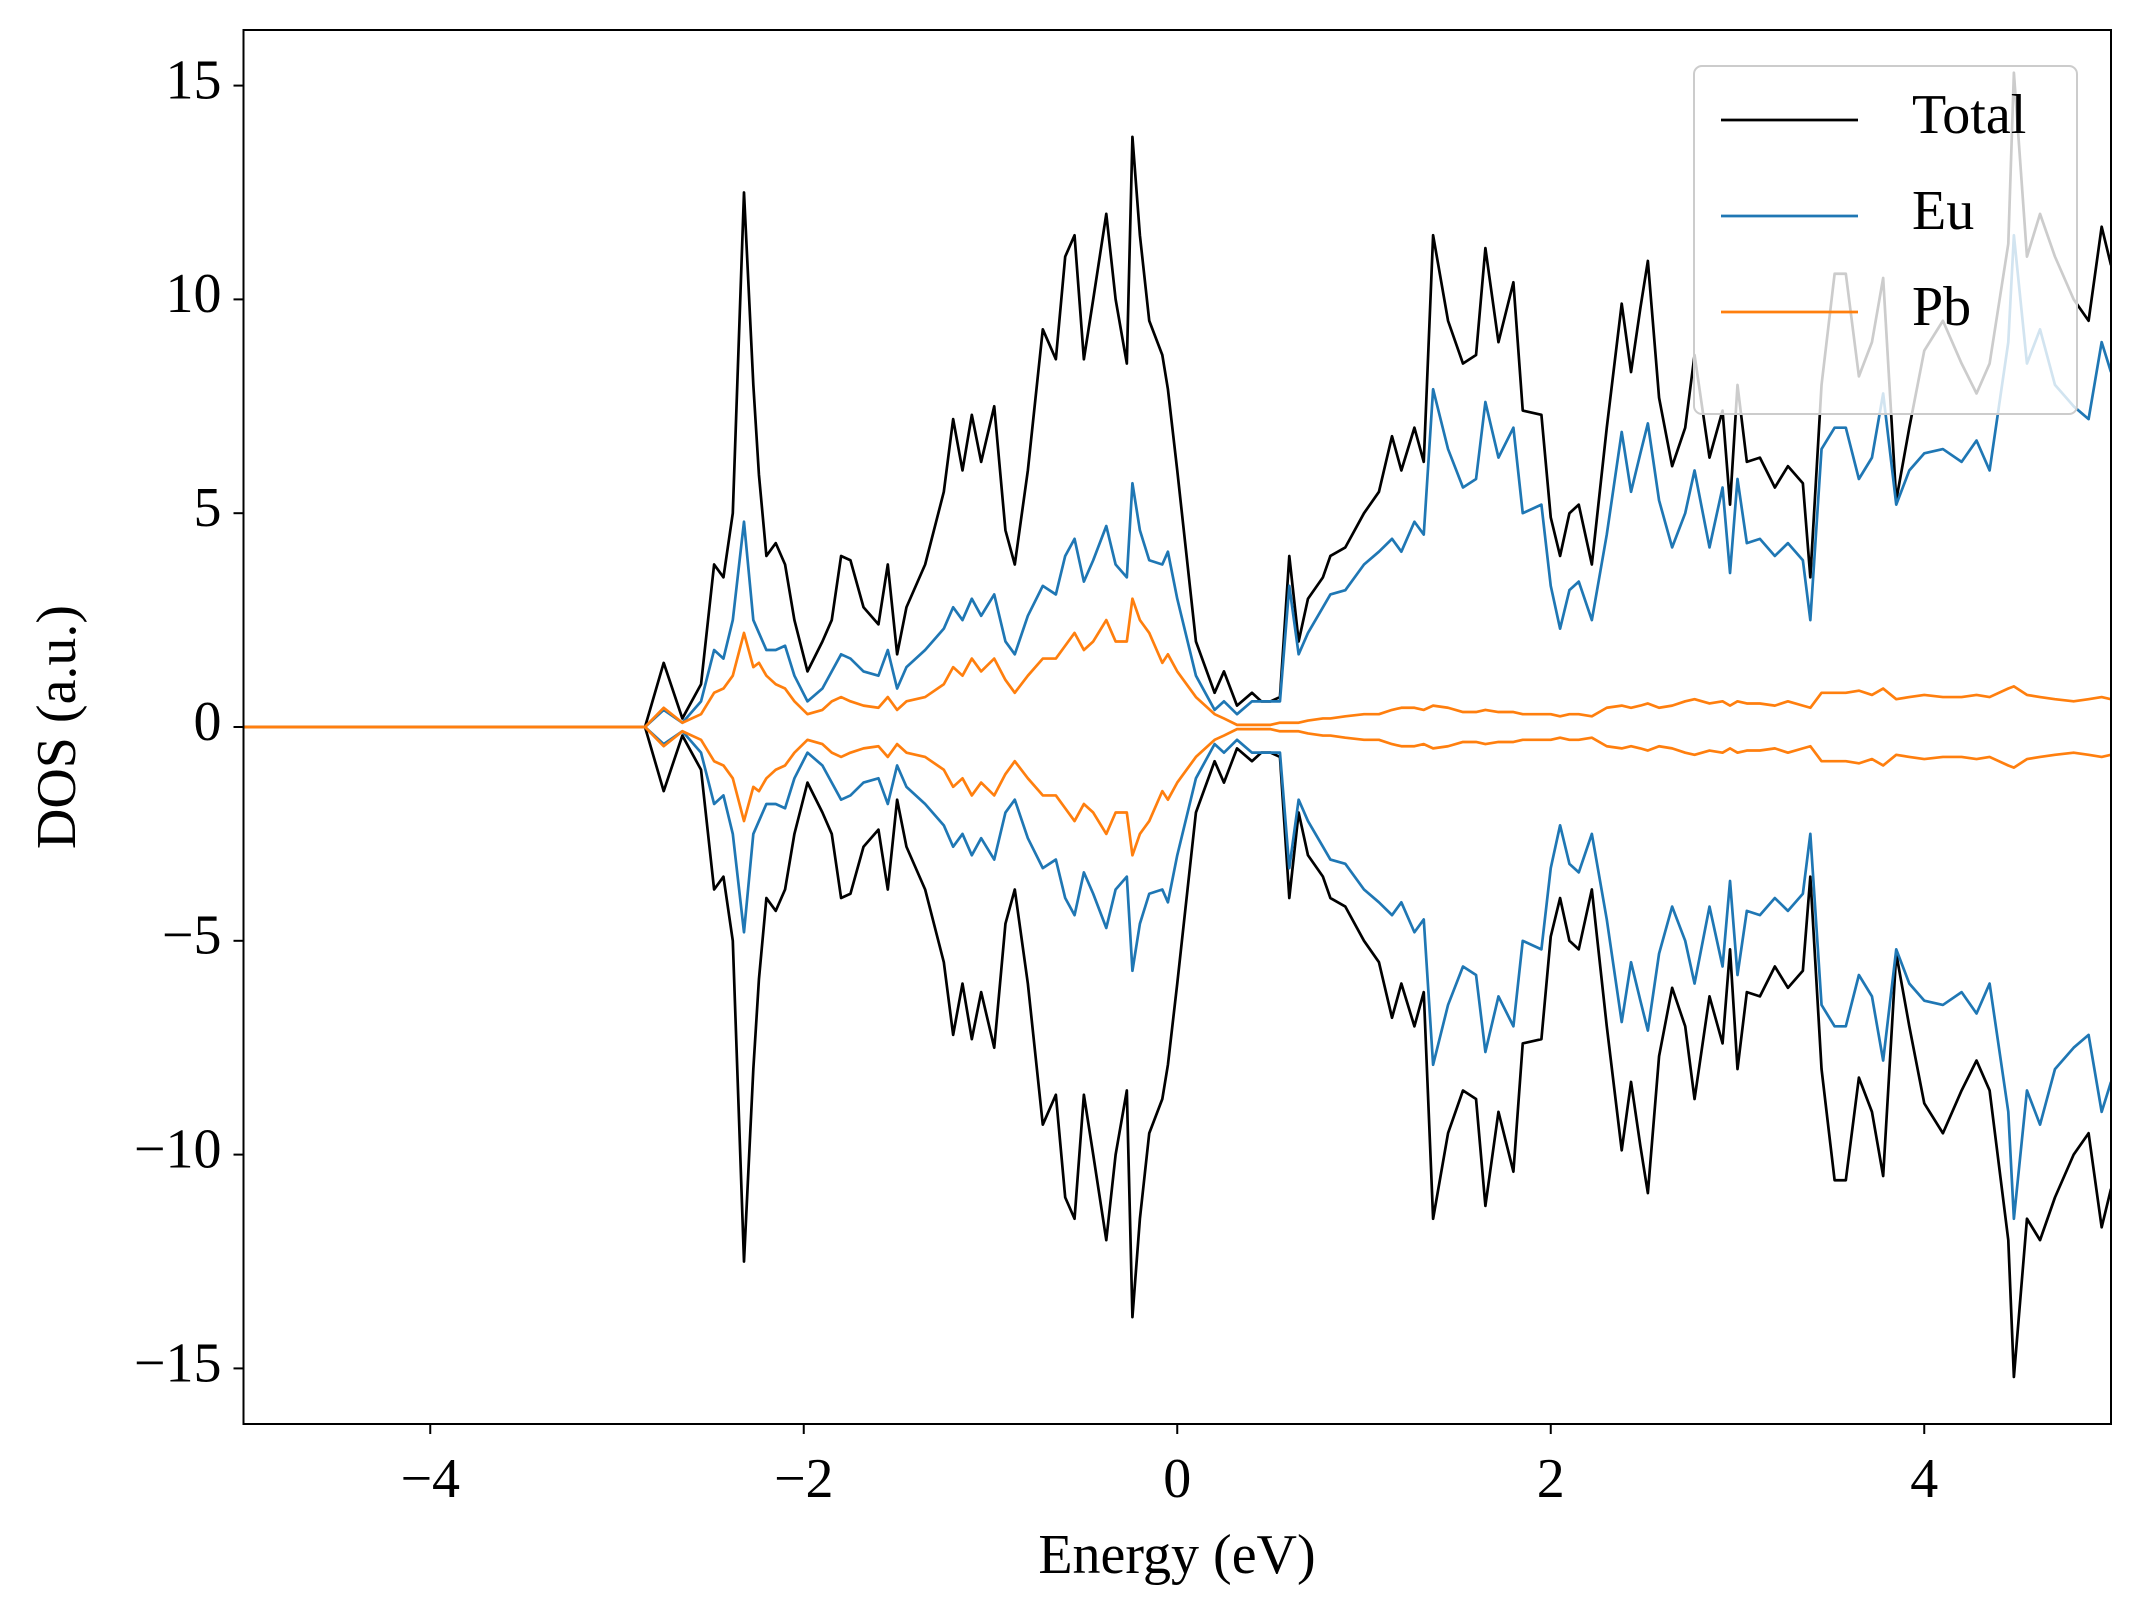 This screenshot has width=2134, height=1617. Describe the element at coordinates (1969, 115) in the screenshot. I see `legend-label: Total` at that location.